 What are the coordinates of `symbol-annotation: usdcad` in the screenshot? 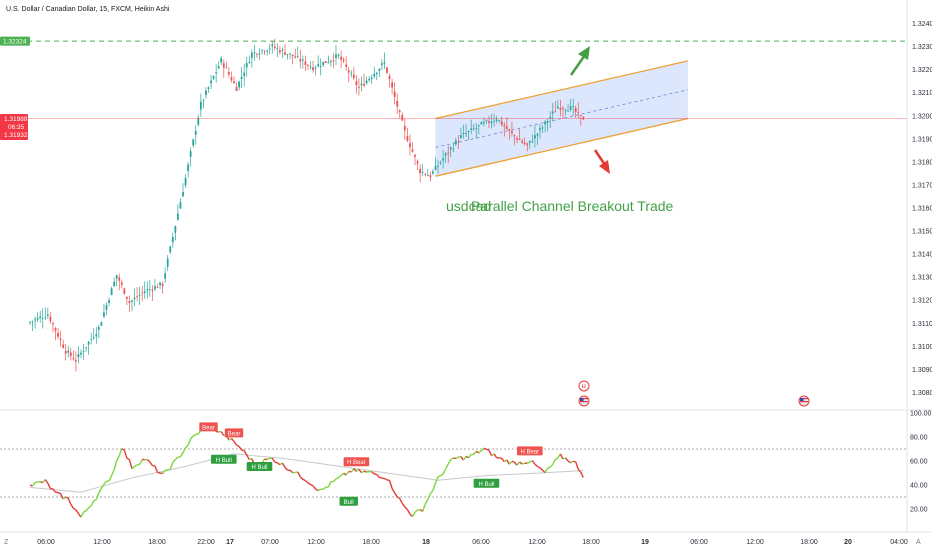 It's located at (468, 206).